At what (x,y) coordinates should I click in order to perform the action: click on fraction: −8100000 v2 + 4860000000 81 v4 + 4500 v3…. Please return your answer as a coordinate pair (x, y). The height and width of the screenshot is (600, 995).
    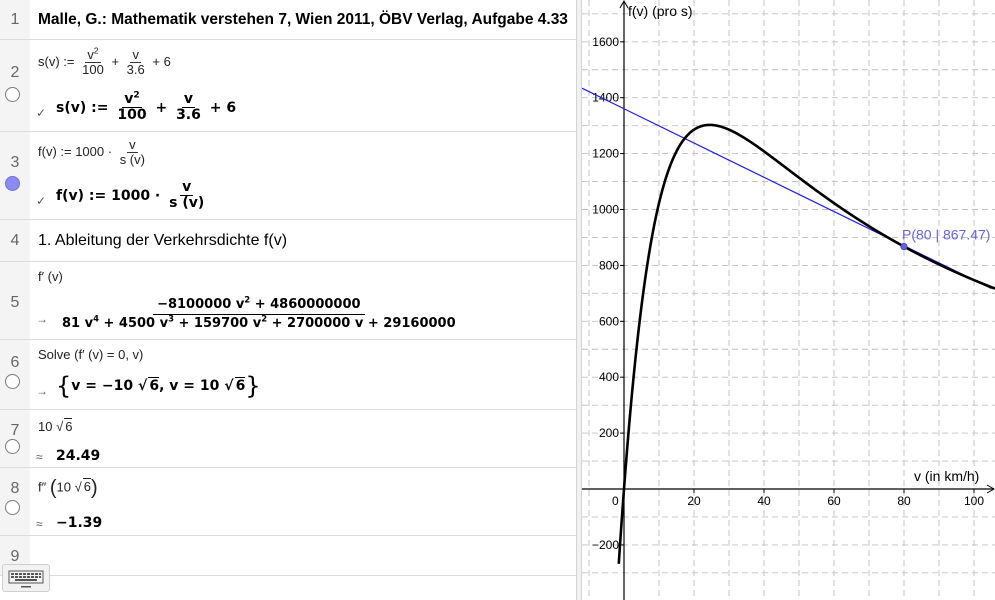
    Looking at the image, I should click on (259, 313).